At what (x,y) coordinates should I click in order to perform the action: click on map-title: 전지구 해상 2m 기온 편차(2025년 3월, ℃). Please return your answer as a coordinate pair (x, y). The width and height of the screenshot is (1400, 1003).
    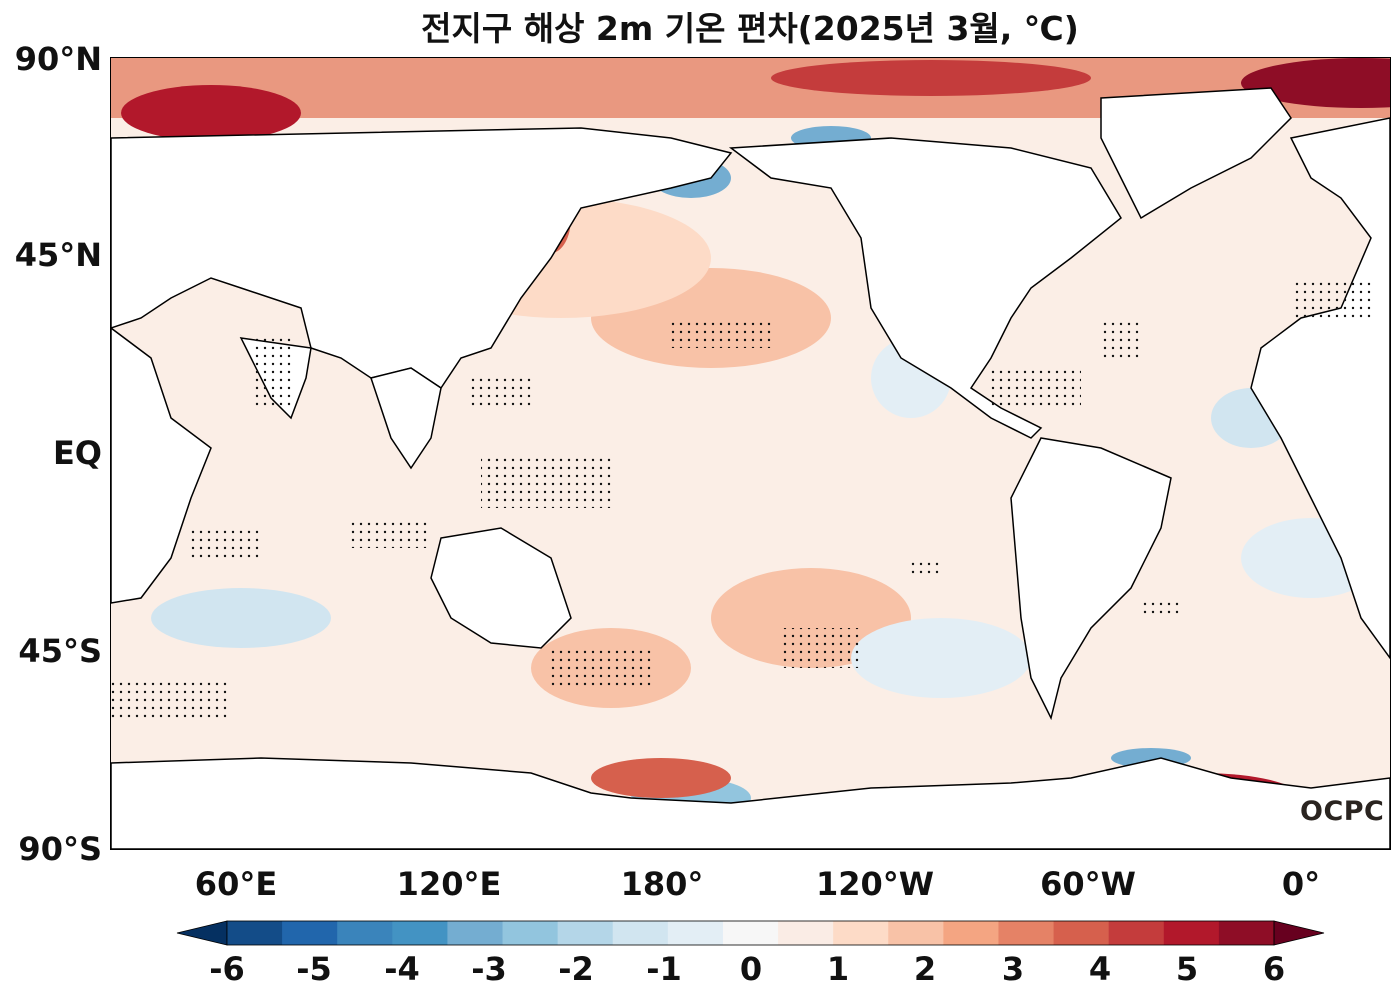
    Looking at the image, I should click on (750, 28).